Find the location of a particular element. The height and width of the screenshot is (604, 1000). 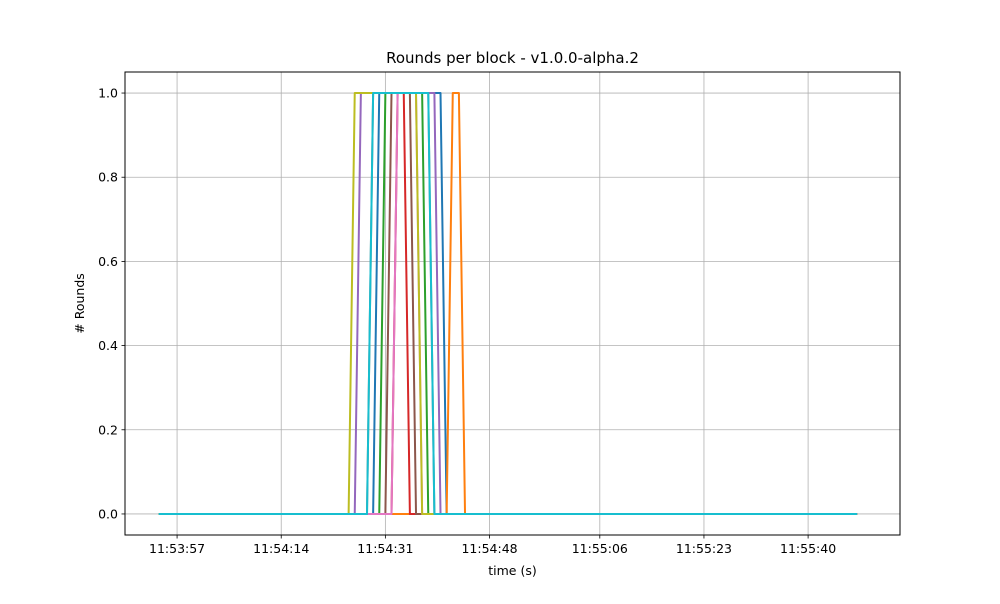

x-tick-label: 11:55:06 is located at coordinates (600, 548).